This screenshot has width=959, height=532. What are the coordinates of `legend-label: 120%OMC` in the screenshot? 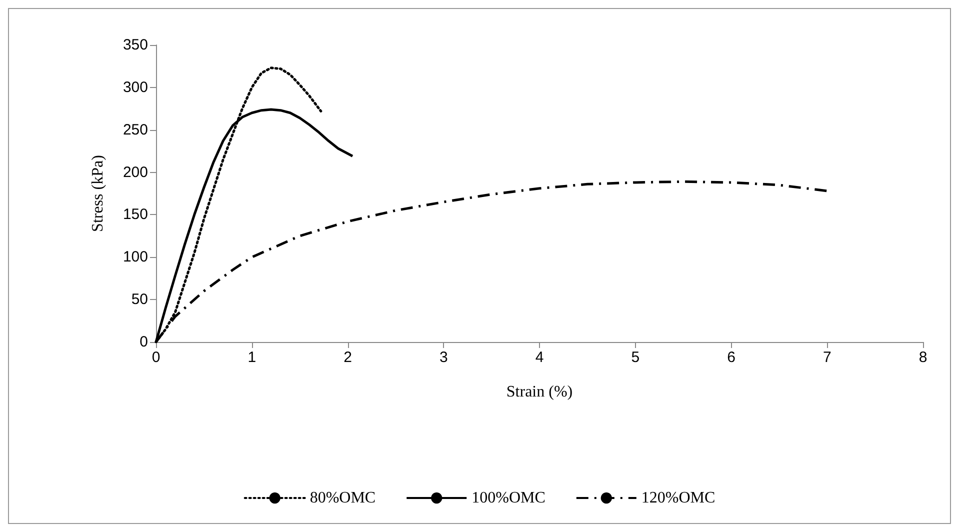 It's located at (678, 498).